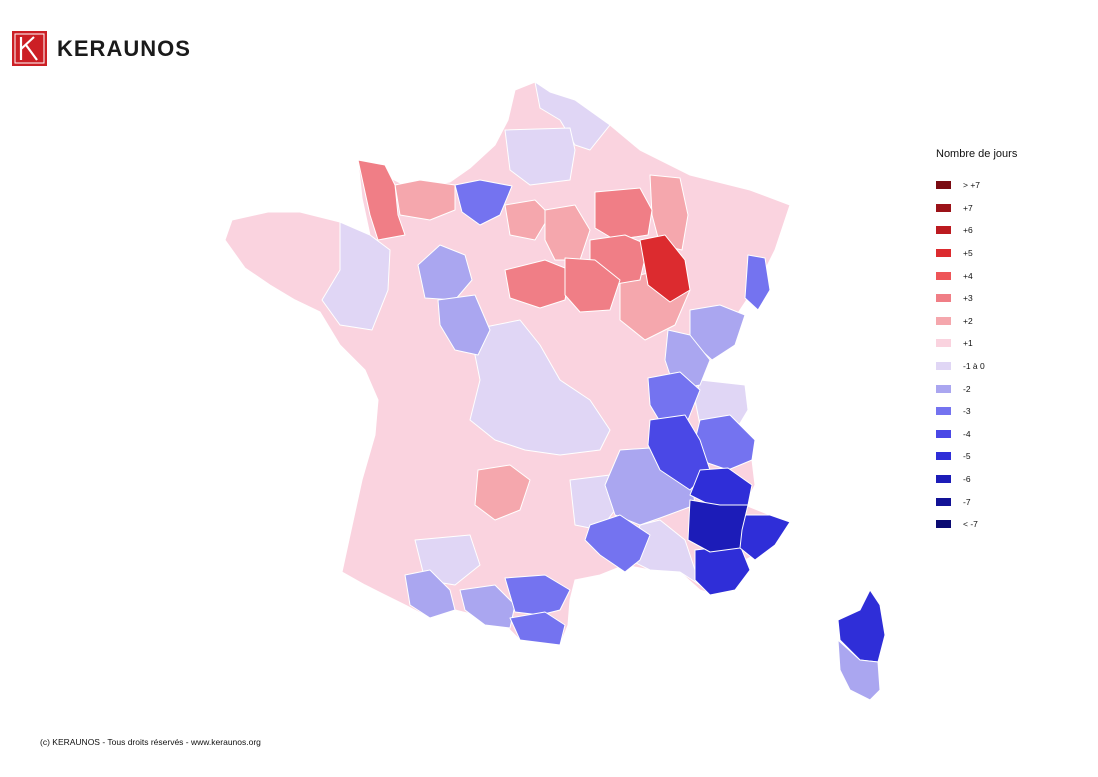 The height and width of the screenshot is (777, 1098). What do you see at coordinates (967, 388) in the screenshot?
I see `legend-label: -2` at bounding box center [967, 388].